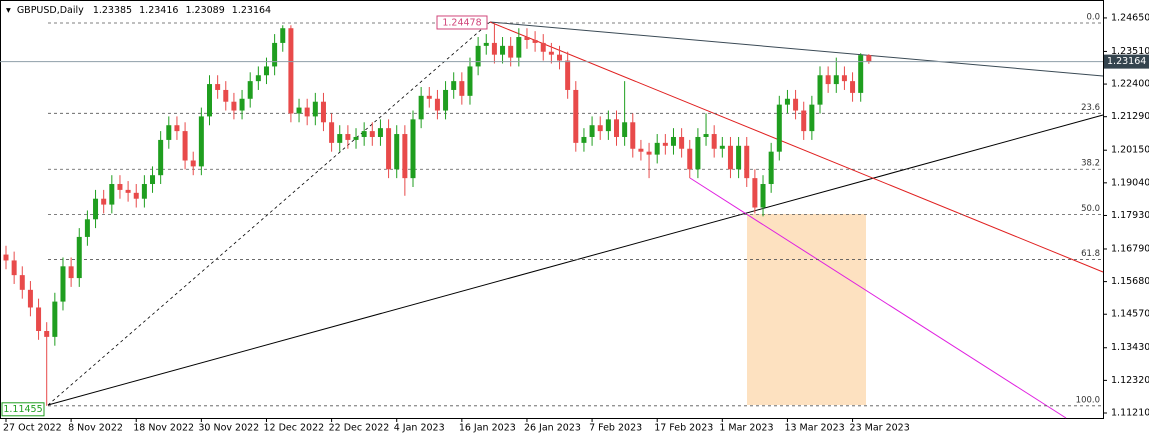 The height and width of the screenshot is (438, 1149). I want to click on y-tick-label: 1.12320, so click(1130, 380).